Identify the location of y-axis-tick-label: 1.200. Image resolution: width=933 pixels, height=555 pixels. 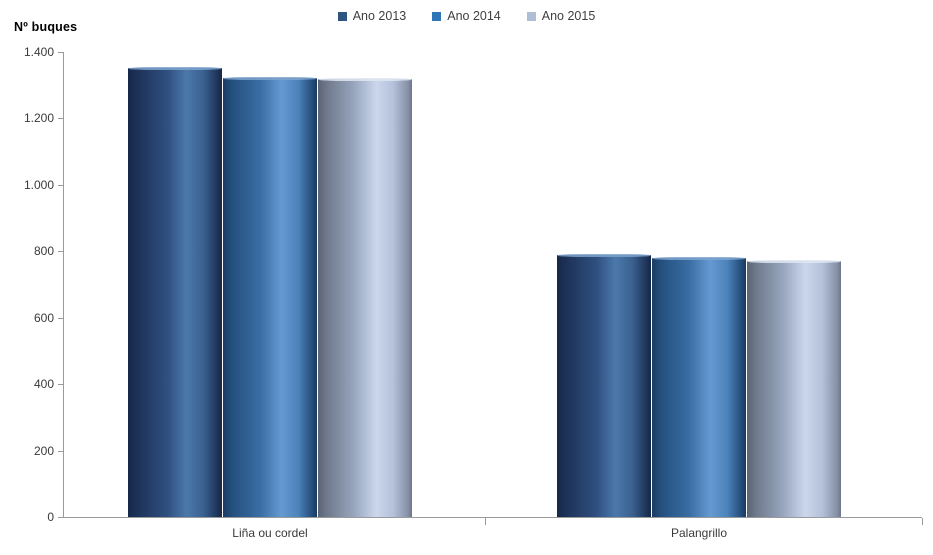
(38, 118).